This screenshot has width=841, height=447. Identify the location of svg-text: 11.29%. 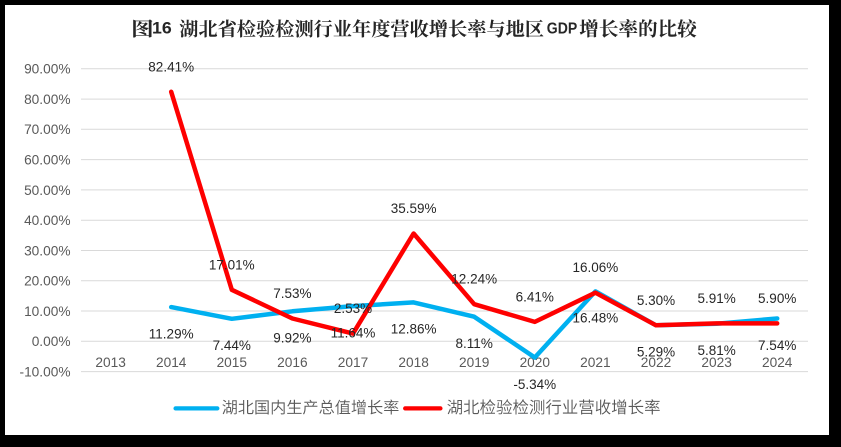
(171, 333).